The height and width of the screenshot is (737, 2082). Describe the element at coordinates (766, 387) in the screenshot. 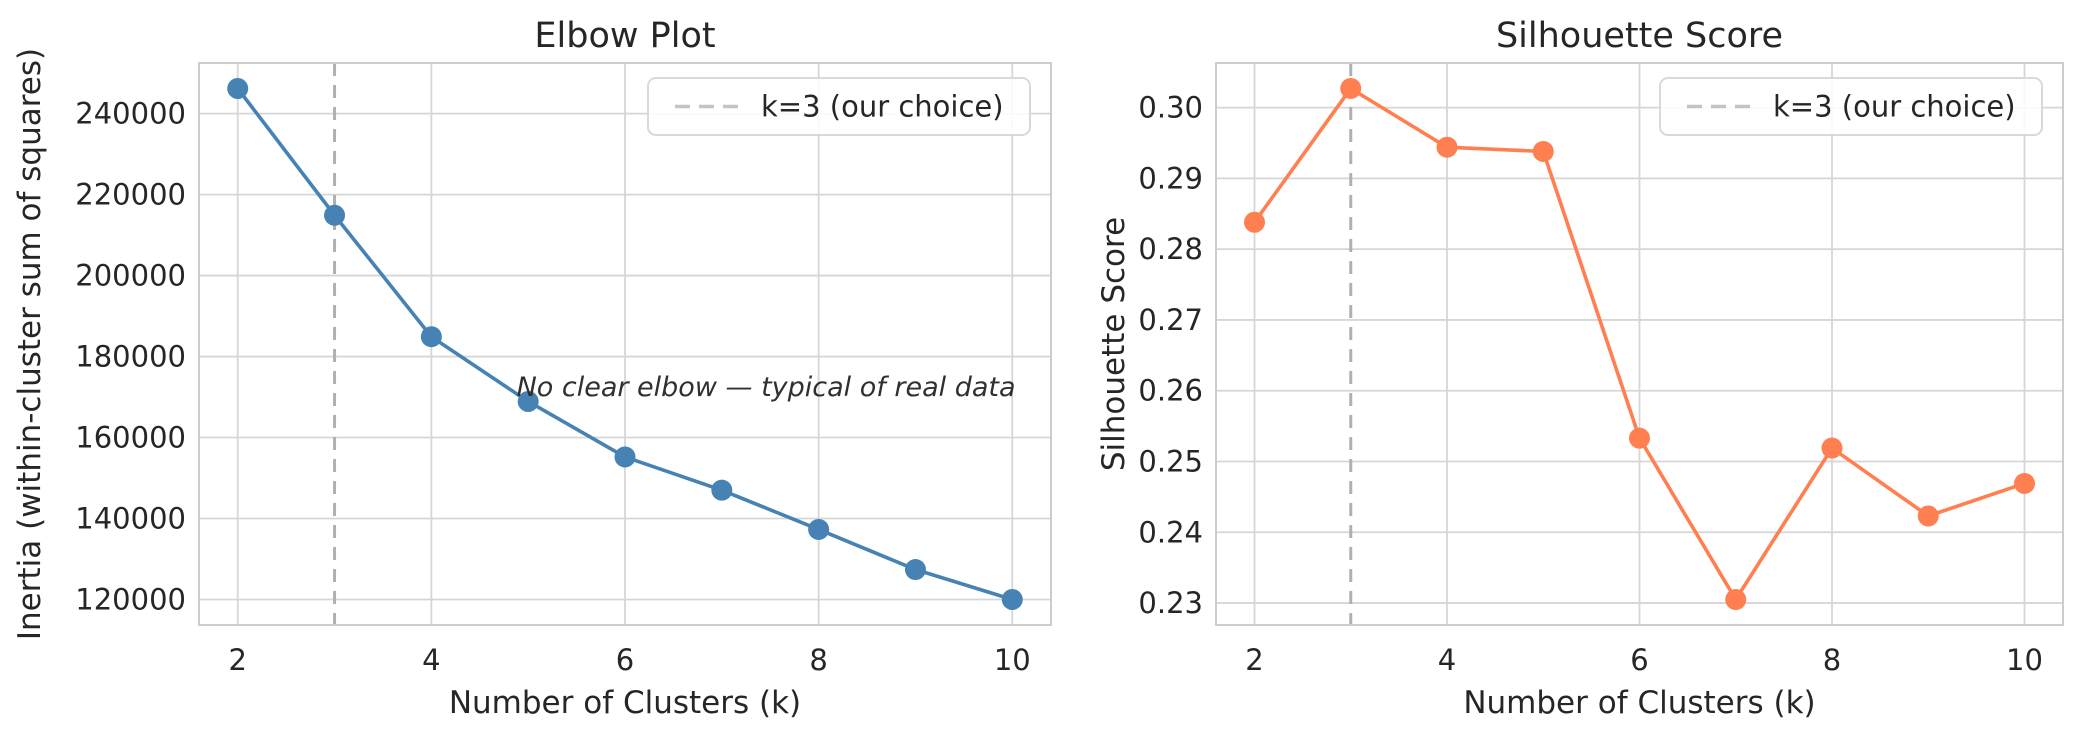

I see `no-elbow-annotation: No clear elbow — typical of real data` at that location.